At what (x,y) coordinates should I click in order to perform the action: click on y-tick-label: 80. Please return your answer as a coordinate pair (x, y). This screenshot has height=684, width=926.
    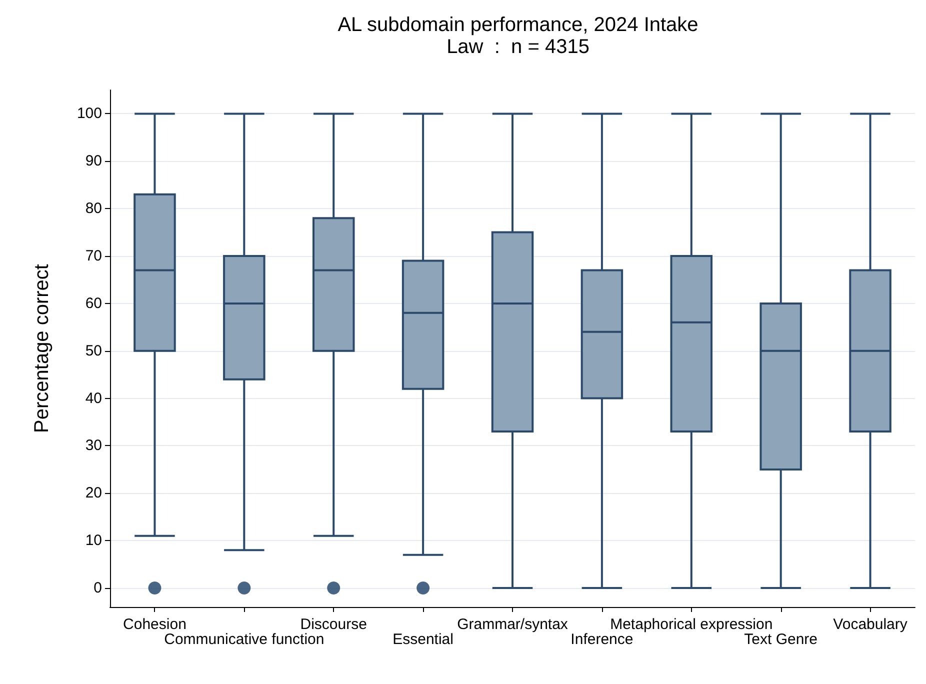
    Looking at the image, I should click on (93, 209).